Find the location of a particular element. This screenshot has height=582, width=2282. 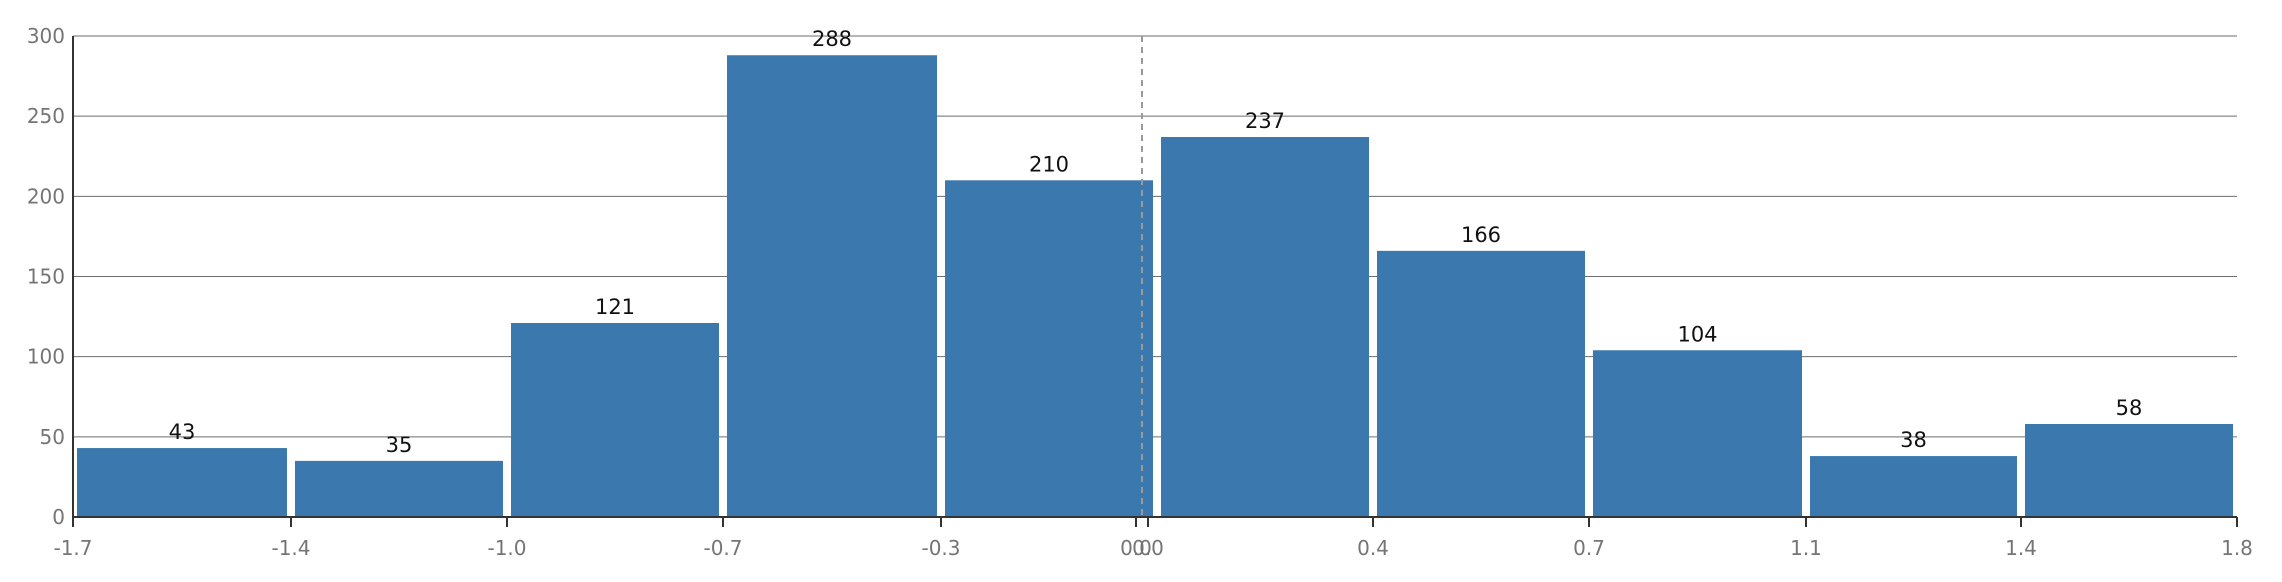

bar-value-label-6: 166 is located at coordinates (1481, 235).